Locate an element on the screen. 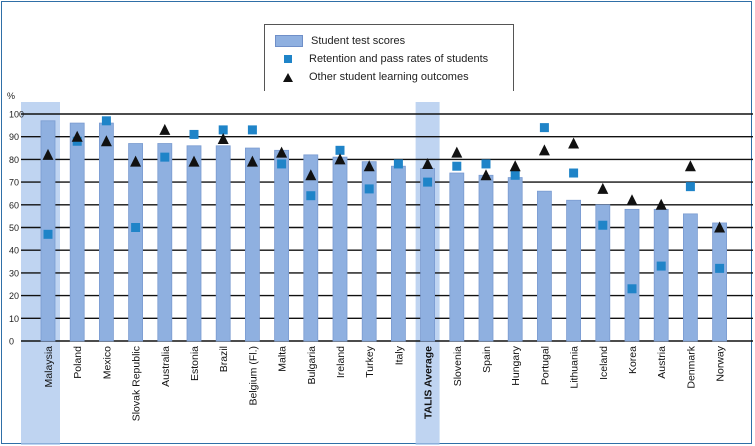 This screenshot has width=755, height=446. legend-item-retention: Retention and pass rates of students is located at coordinates (381, 59).